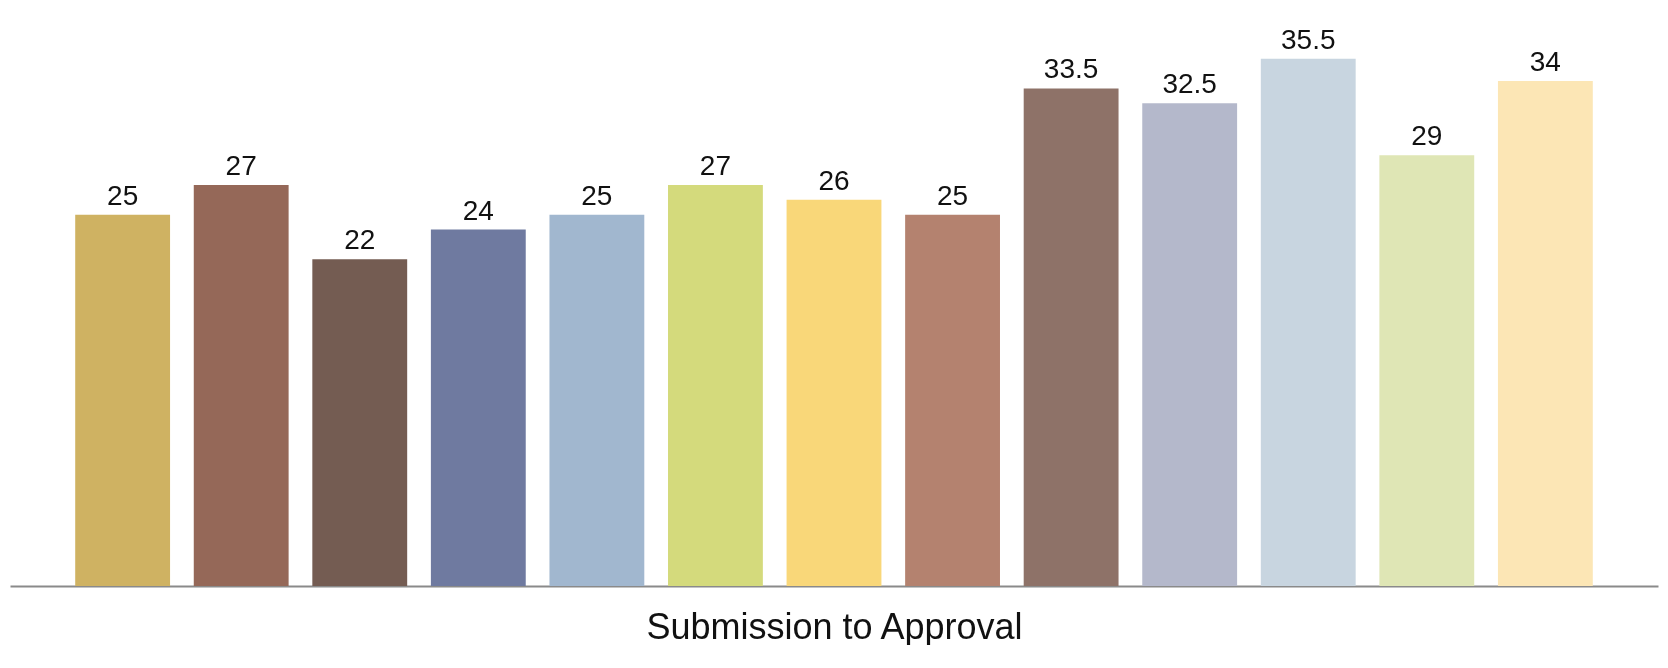 Image resolution: width=1668 pixels, height=668 pixels. What do you see at coordinates (1427, 136) in the screenshot?
I see `data-label: 29` at bounding box center [1427, 136].